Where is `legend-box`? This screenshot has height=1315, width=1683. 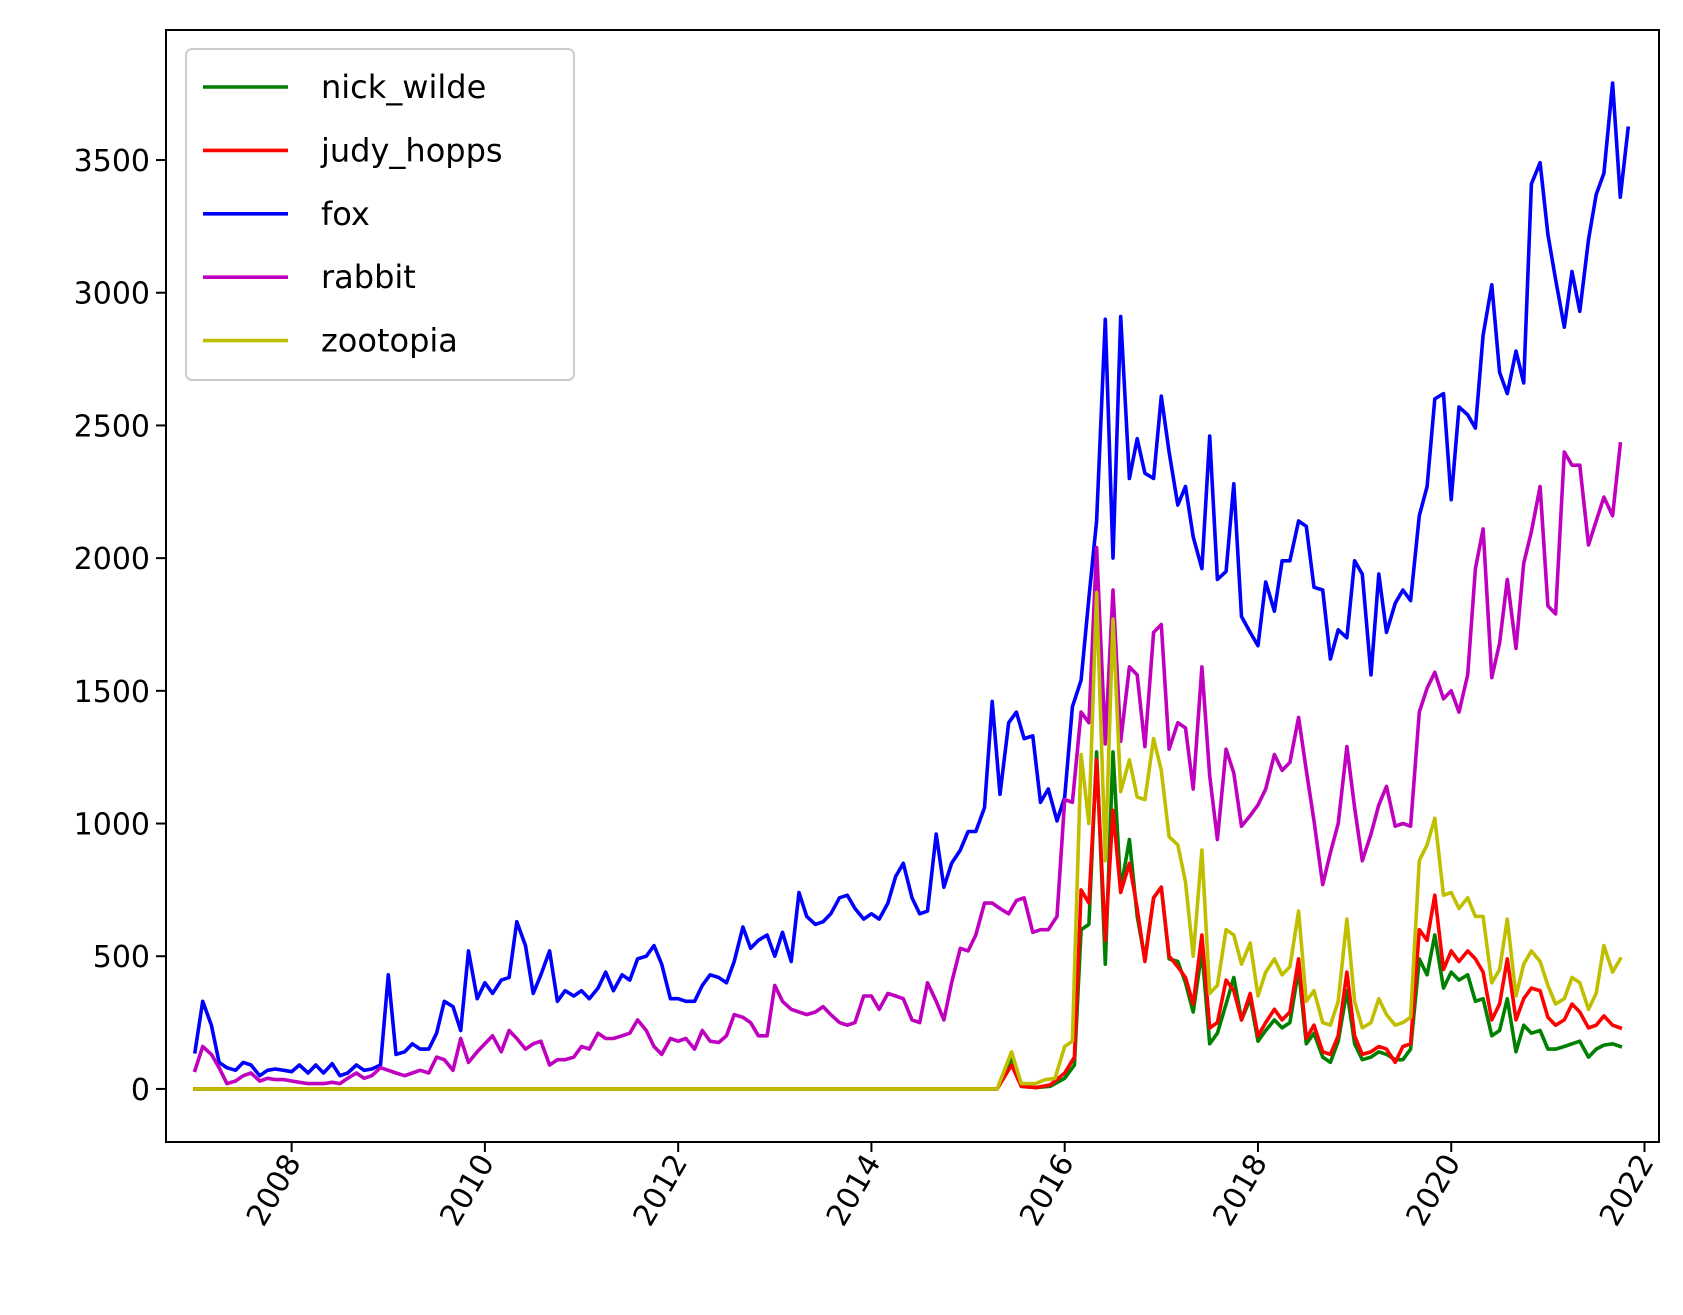
legend-box is located at coordinates (380, 214).